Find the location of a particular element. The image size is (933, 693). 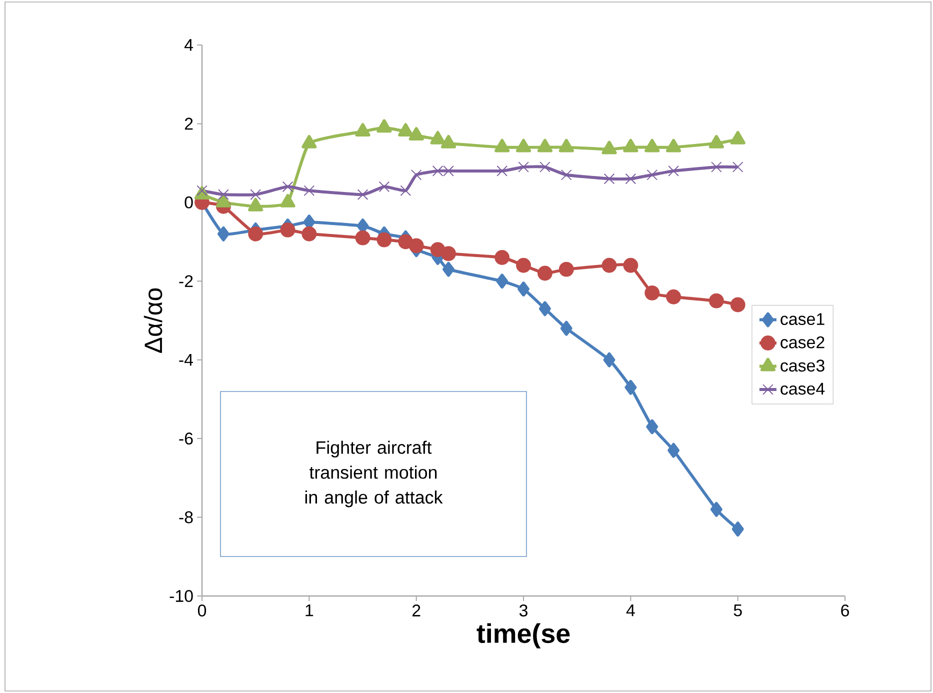

x-axis-title: time(se is located at coordinates (523, 635).